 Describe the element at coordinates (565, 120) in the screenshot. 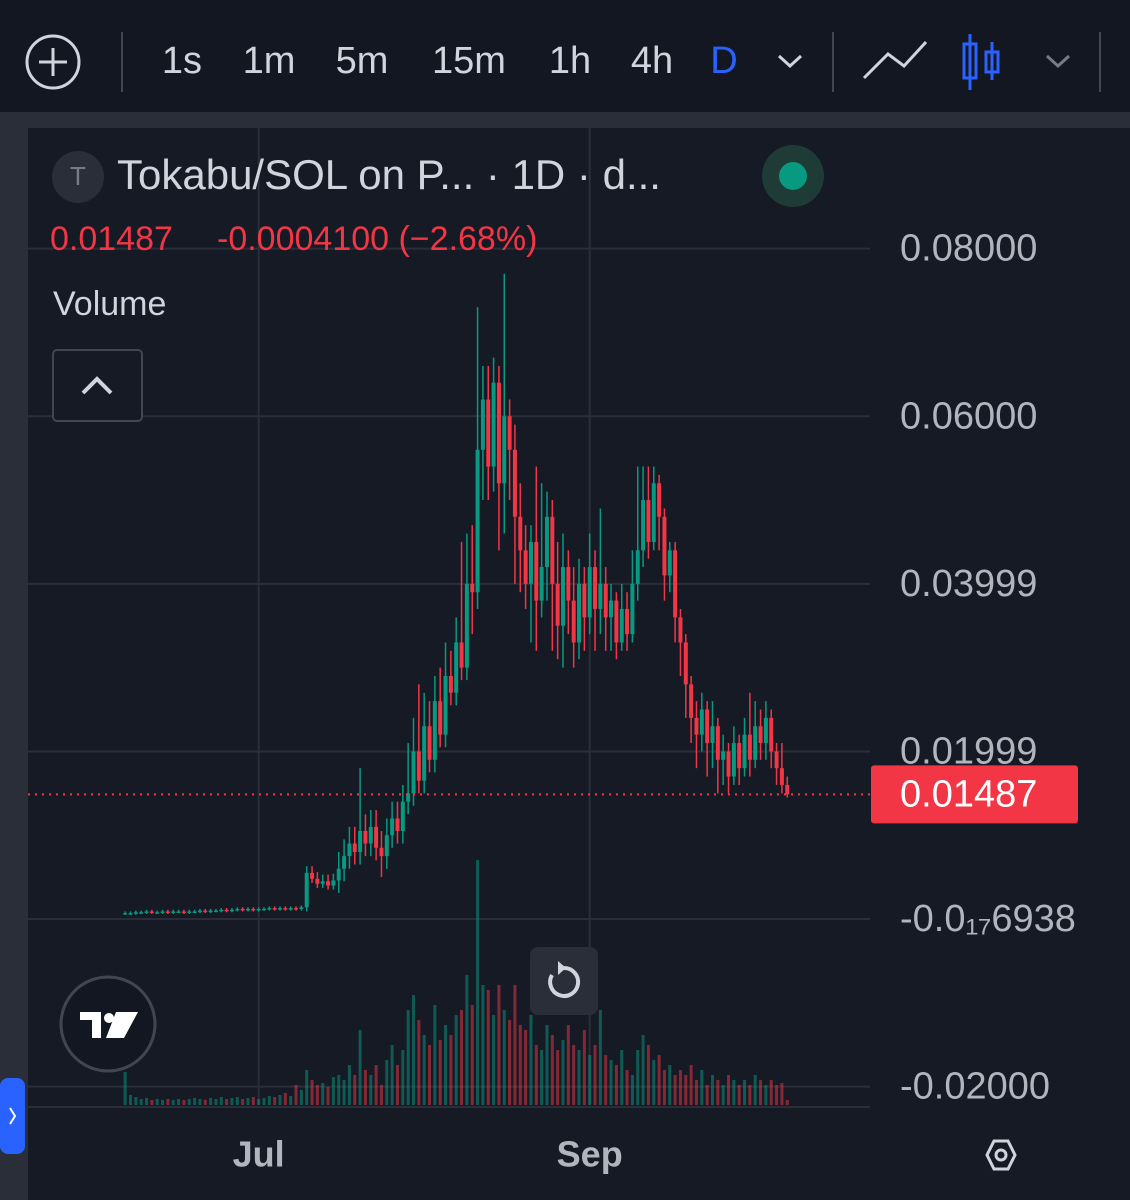

I see `divider` at that location.